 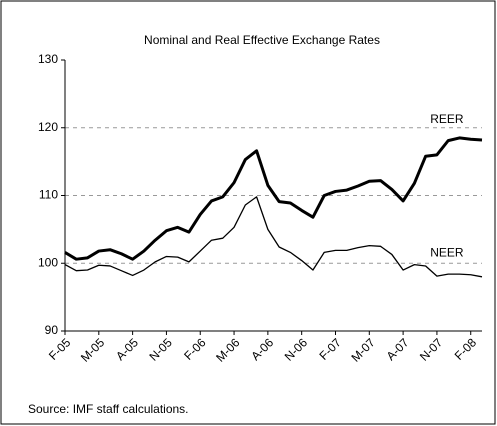 I want to click on series-label: NEER, so click(x=447, y=252).